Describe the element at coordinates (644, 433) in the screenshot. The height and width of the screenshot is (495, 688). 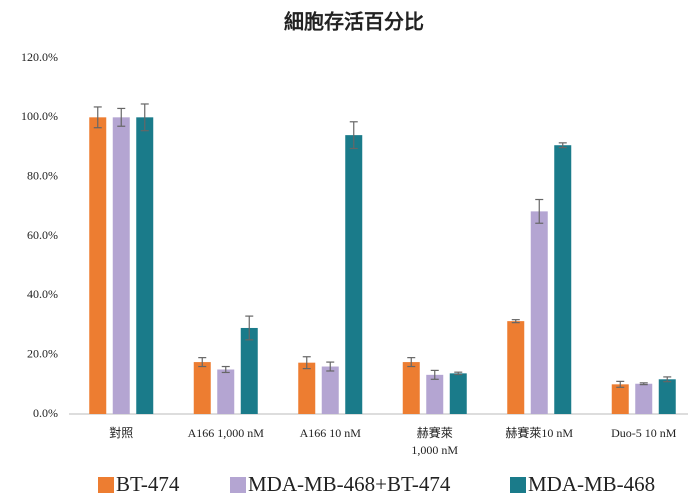
I see `x-tick-label: Duo-5 10 nM` at that location.